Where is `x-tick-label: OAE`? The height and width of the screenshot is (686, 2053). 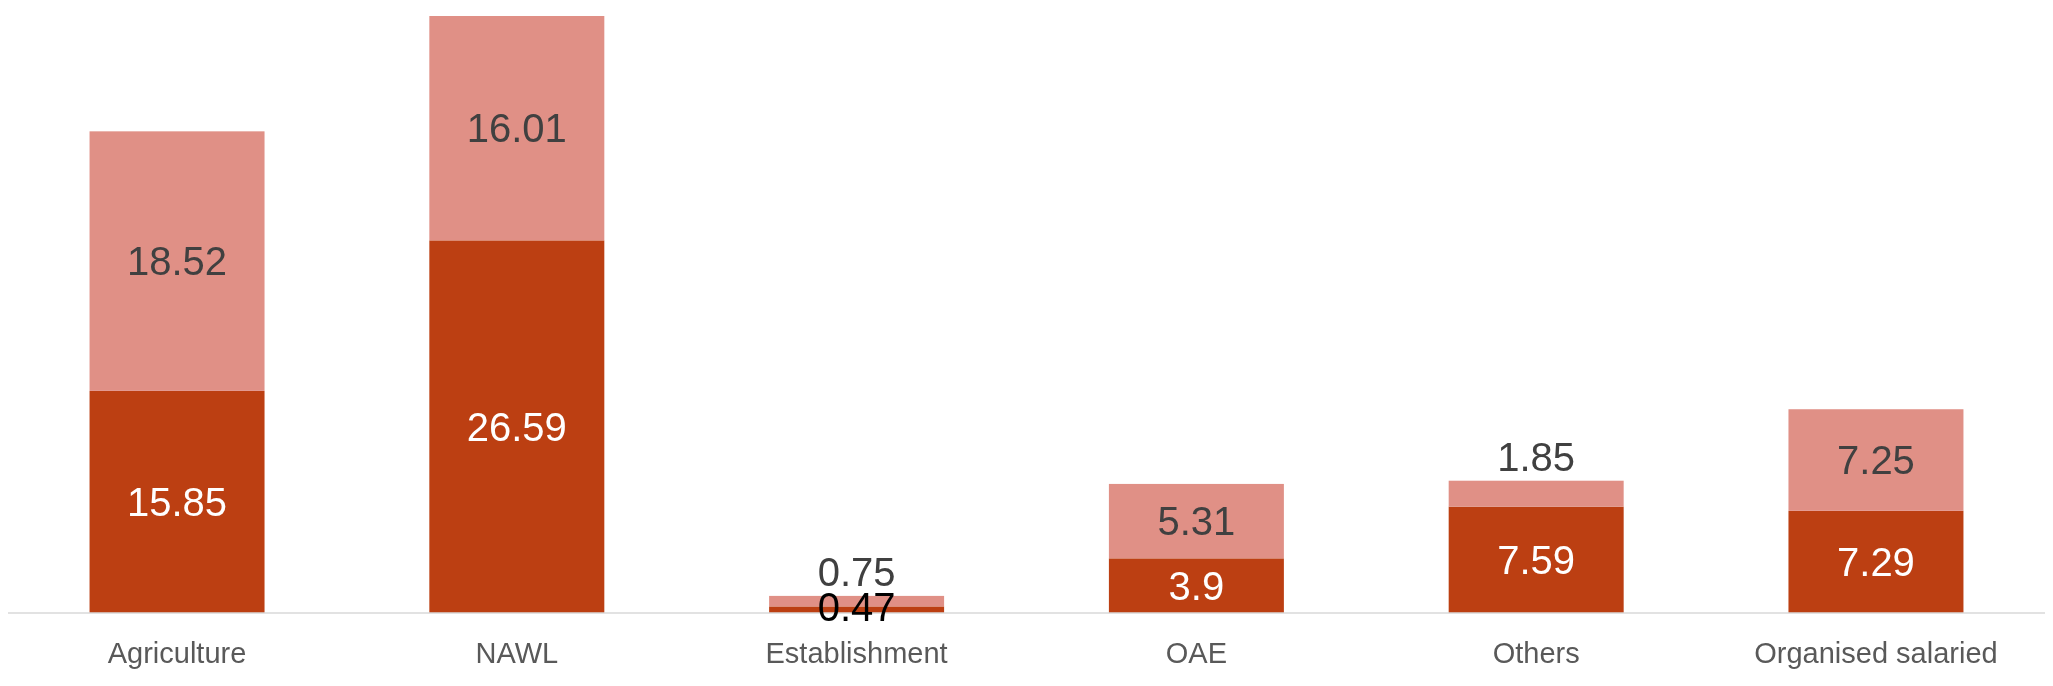 x-tick-label: OAE is located at coordinates (1196, 653).